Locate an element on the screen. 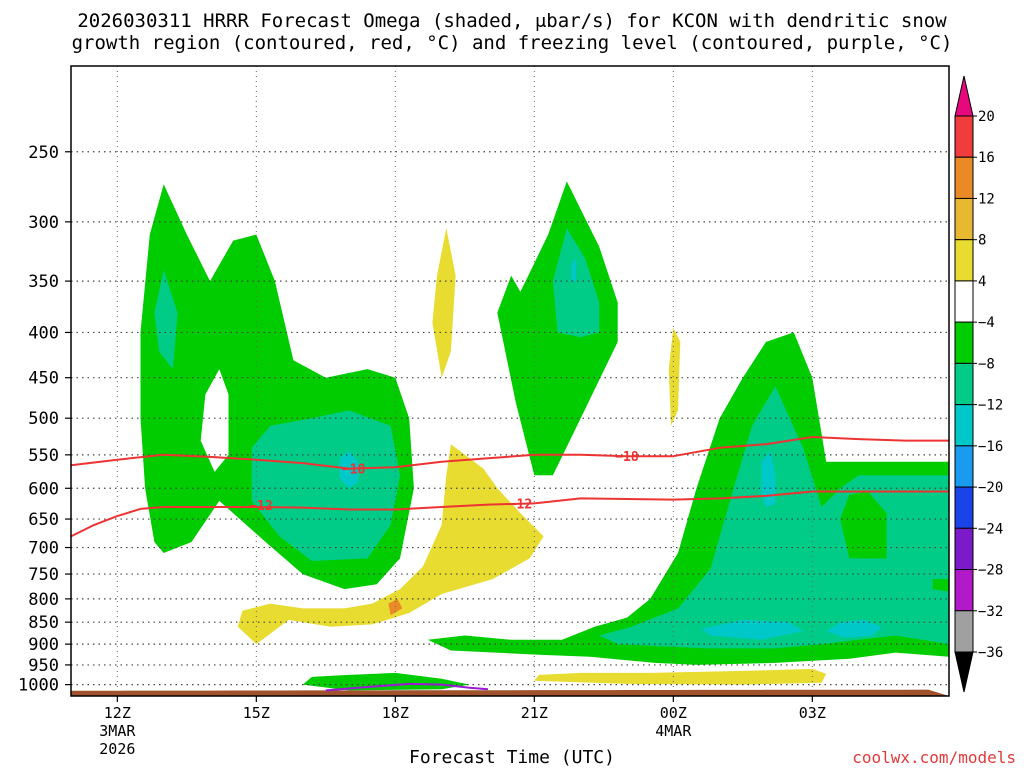 This screenshot has height=768, width=1024. x-tick-label-12Z: 12Z is located at coordinates (117, 713).